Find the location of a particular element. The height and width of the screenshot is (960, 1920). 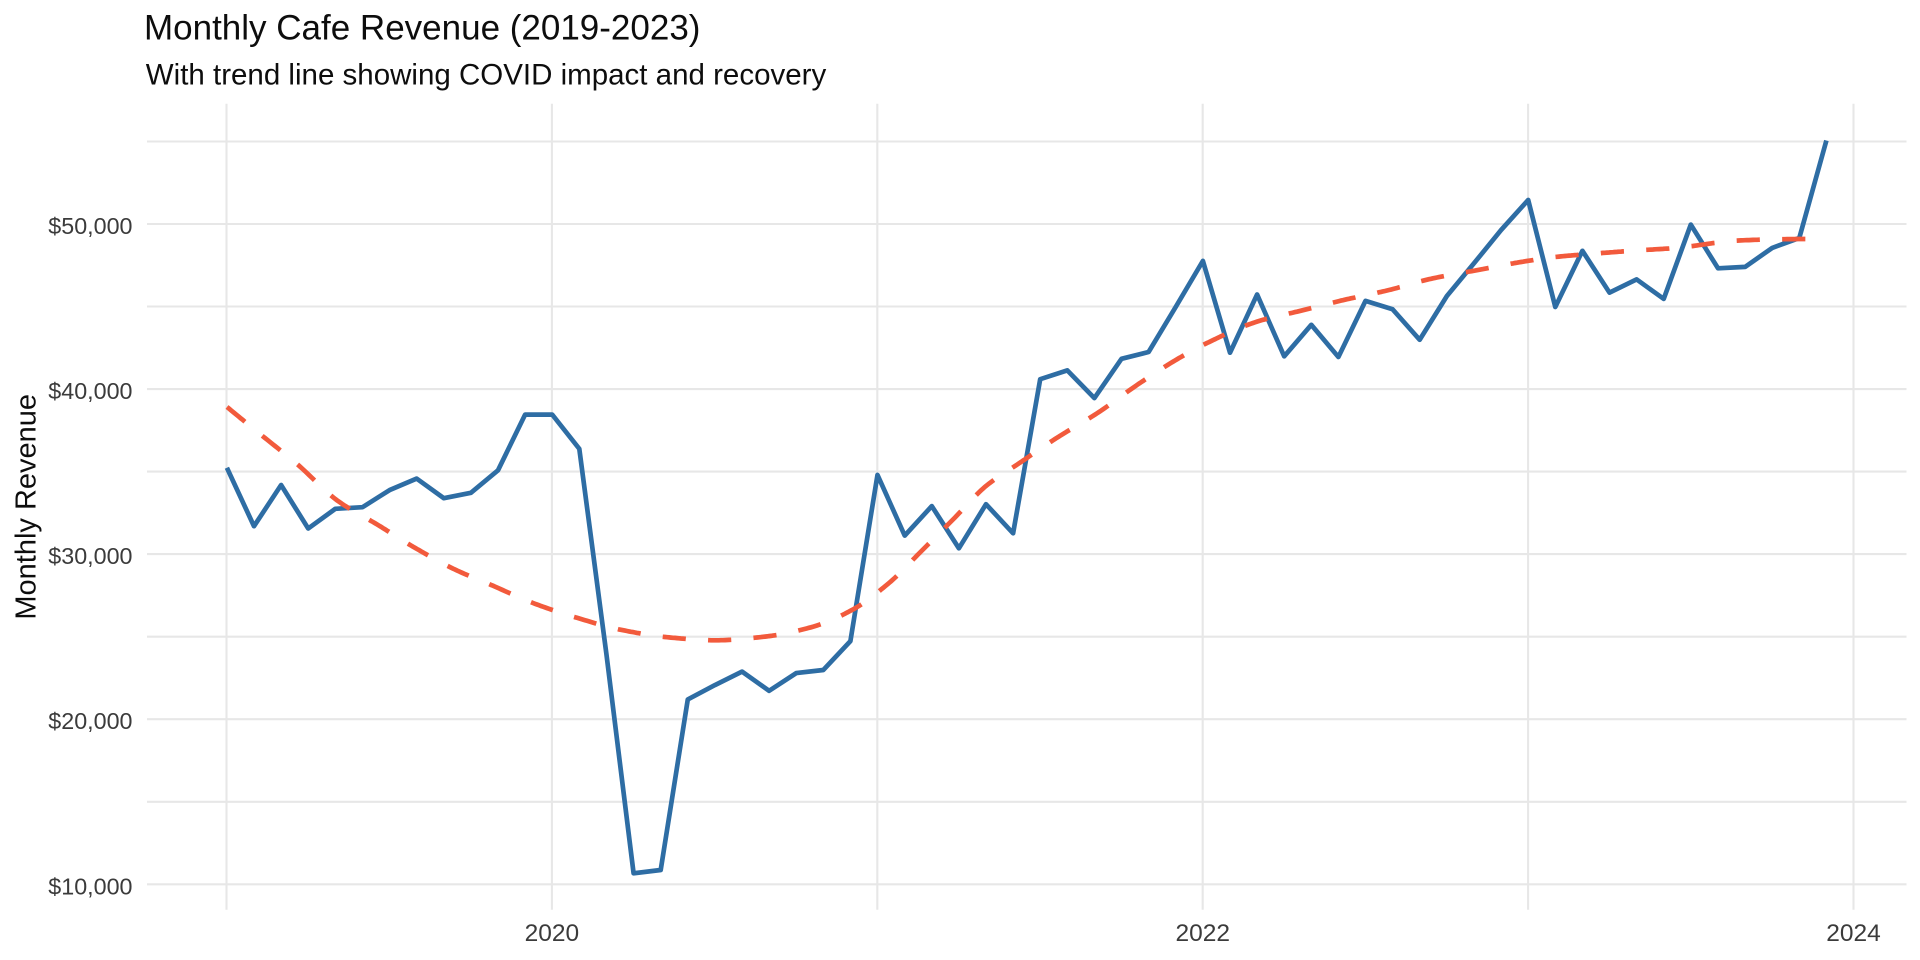

svg-text: $40,000 is located at coordinates (90, 391).